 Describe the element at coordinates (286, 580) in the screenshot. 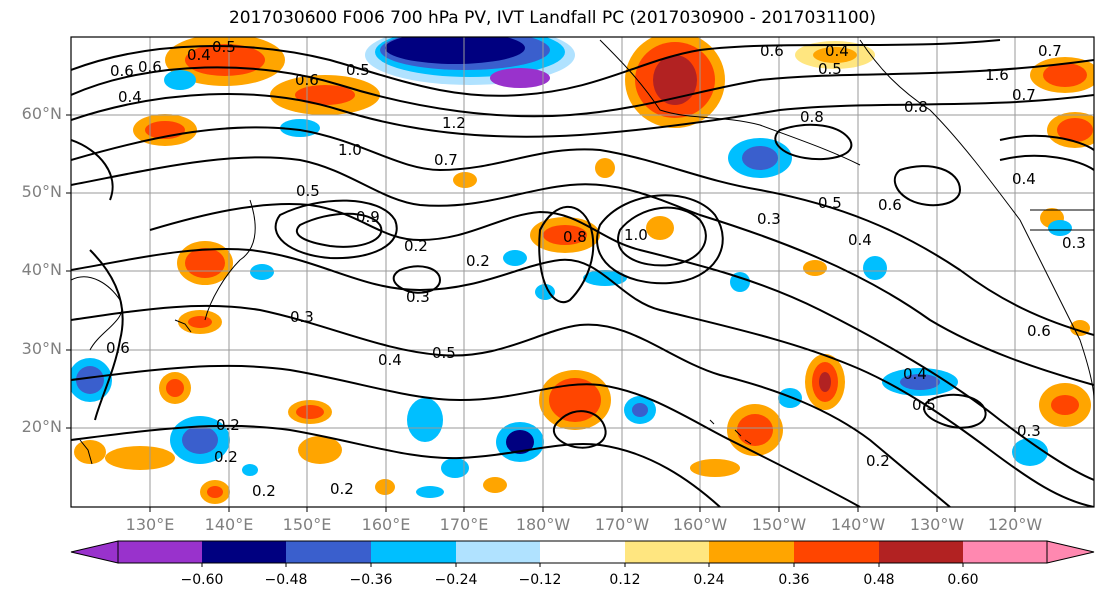

I see `colorbar-label: −0.48` at that location.